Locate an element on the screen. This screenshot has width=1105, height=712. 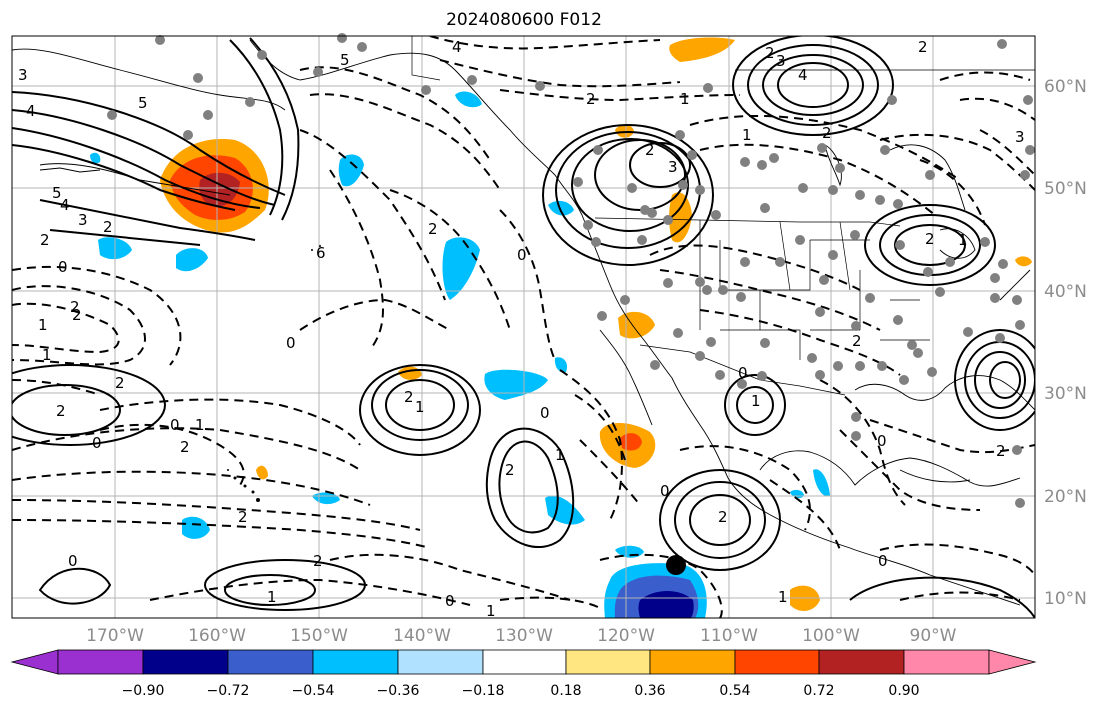
lon-label-140w: 140°W is located at coordinates (422, 636).